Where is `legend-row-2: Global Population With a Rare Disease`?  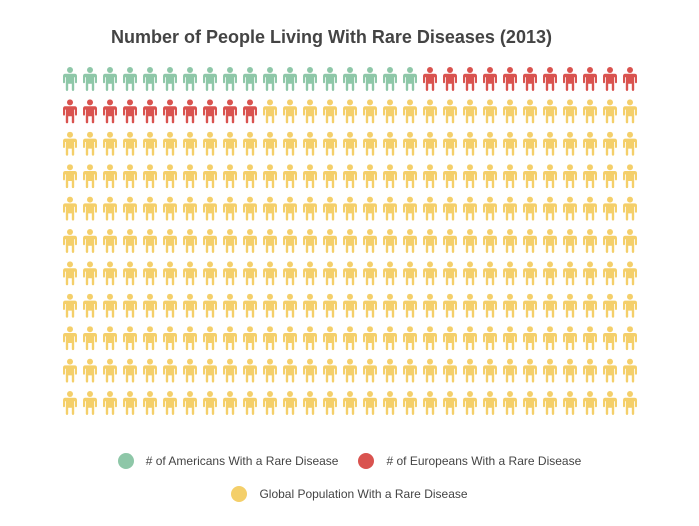 legend-row-2: Global Population With a Rare Disease is located at coordinates (349, 494).